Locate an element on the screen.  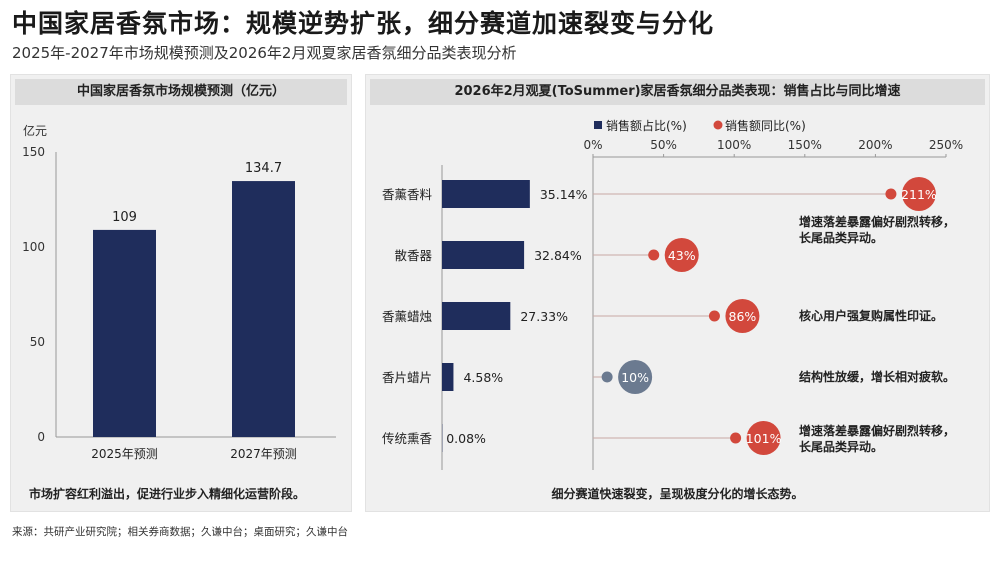
x-tick-label: 150% is located at coordinates (805, 145).